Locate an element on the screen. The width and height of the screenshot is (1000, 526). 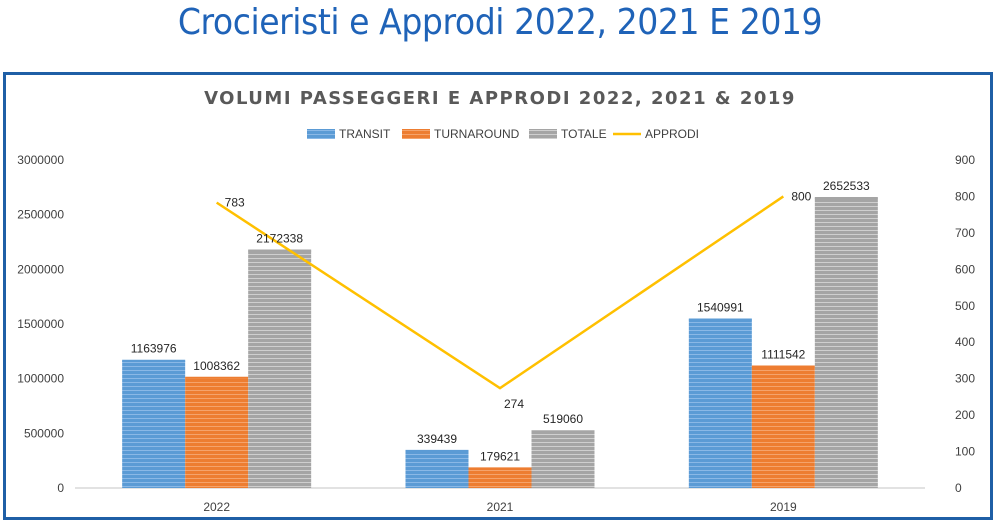
legend-label-approdi: APPRODI is located at coordinates (672, 134).